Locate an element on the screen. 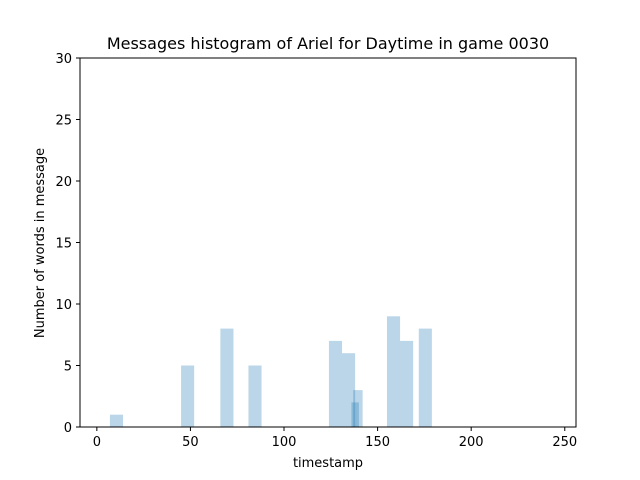  y-tick-label-5: 25 is located at coordinates (63, 121).